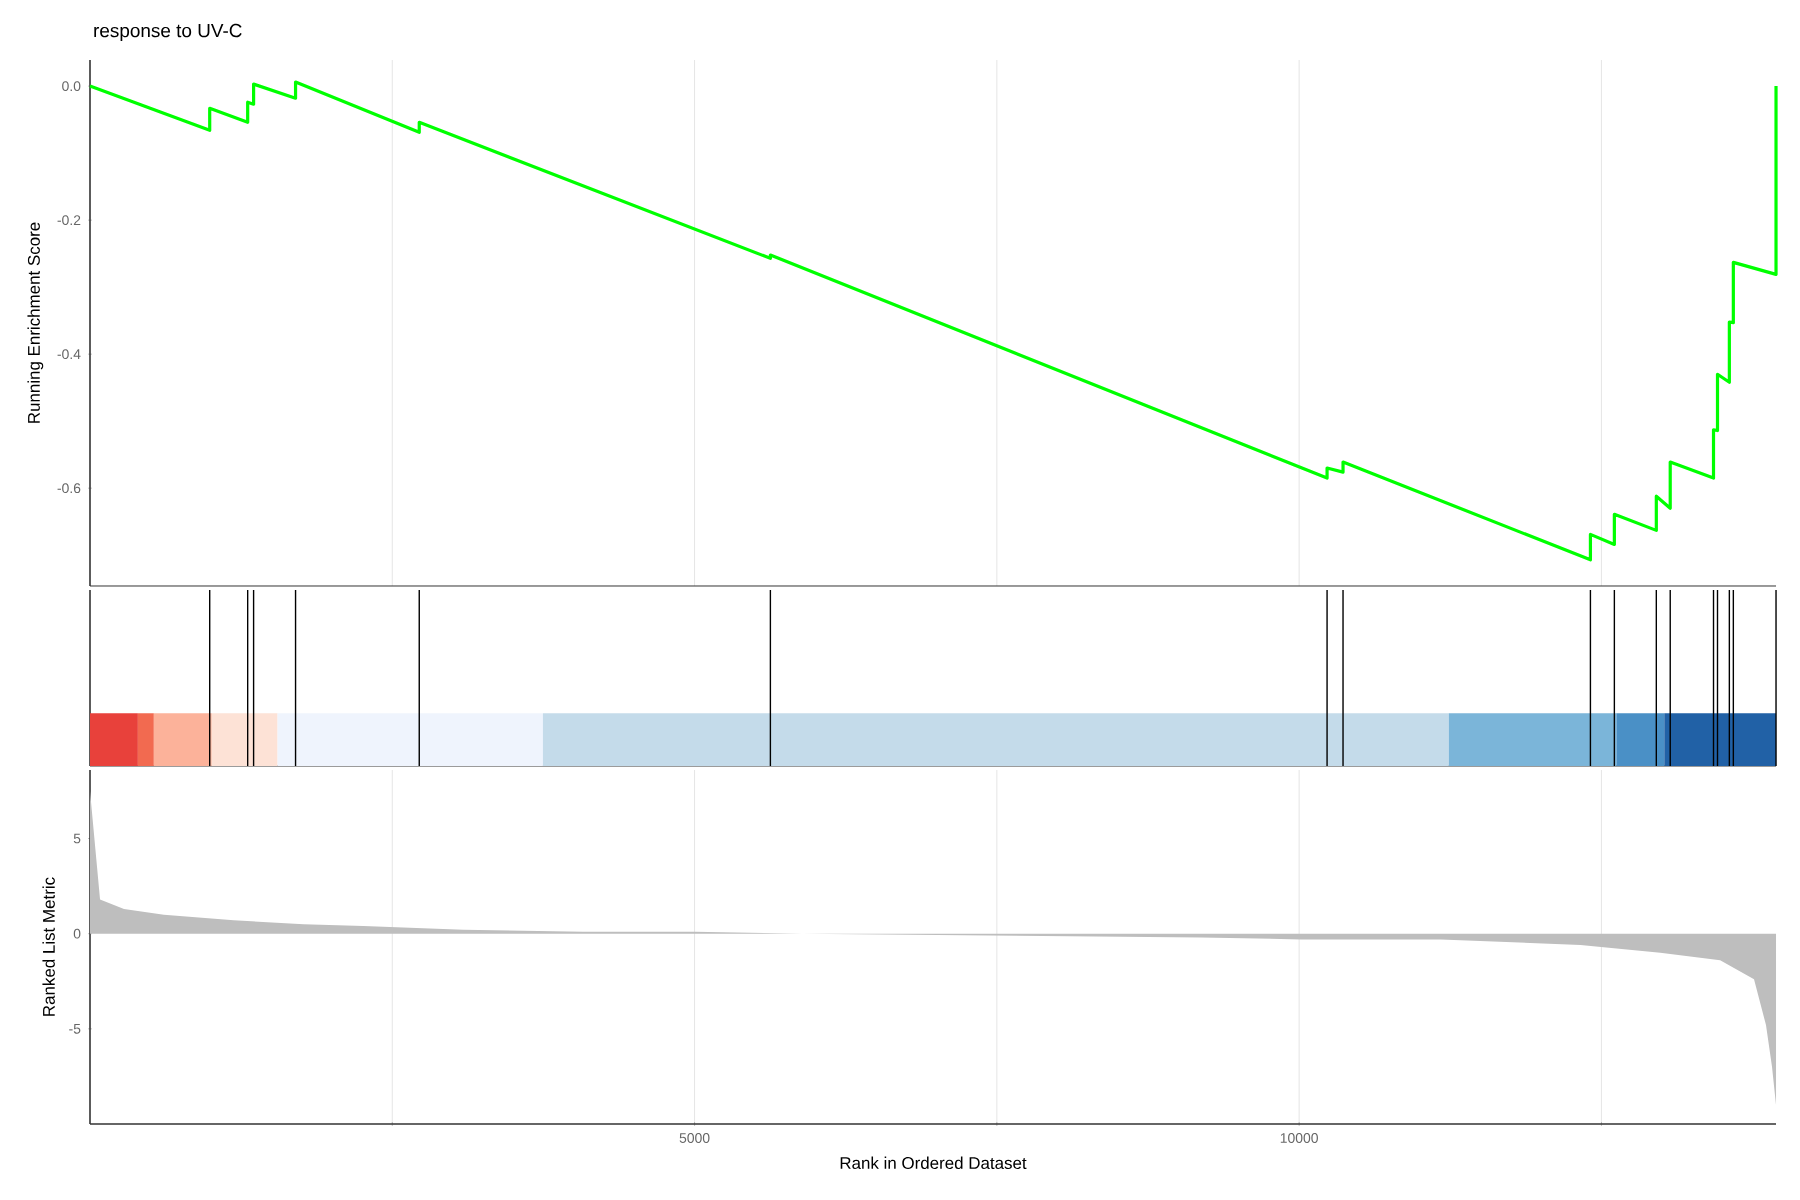 The height and width of the screenshot is (1200, 1800). Describe the element at coordinates (933, 1163) in the screenshot. I see `x-axis-title: Rank in Ordered Dataset` at that location.